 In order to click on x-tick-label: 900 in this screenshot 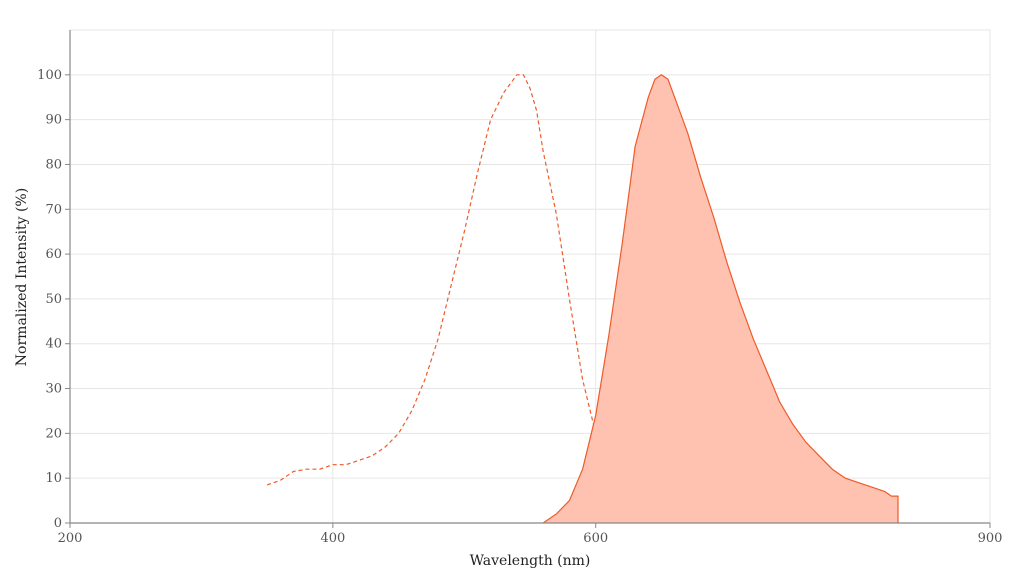, I will do `click(990, 538)`.